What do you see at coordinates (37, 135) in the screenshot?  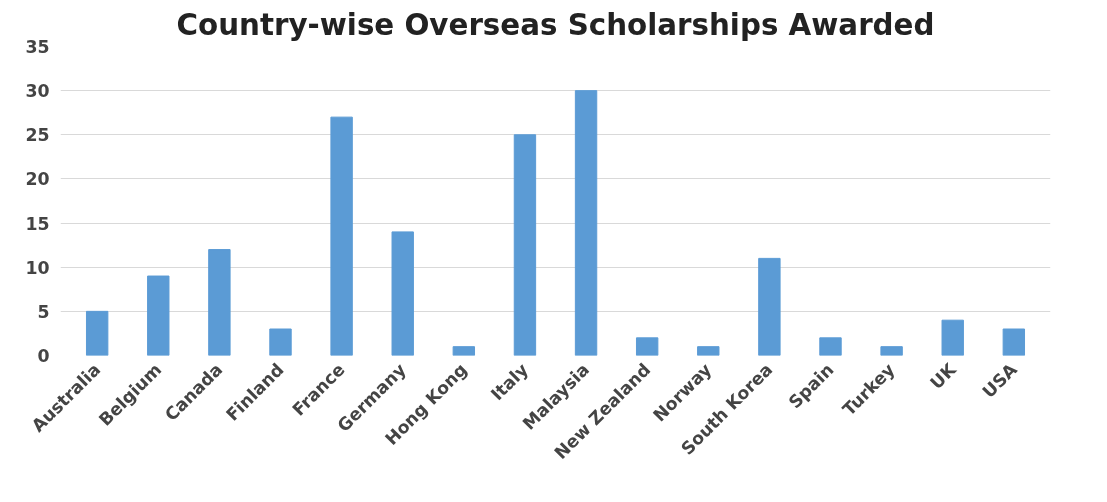 I see `y-tick-label: 25` at bounding box center [37, 135].